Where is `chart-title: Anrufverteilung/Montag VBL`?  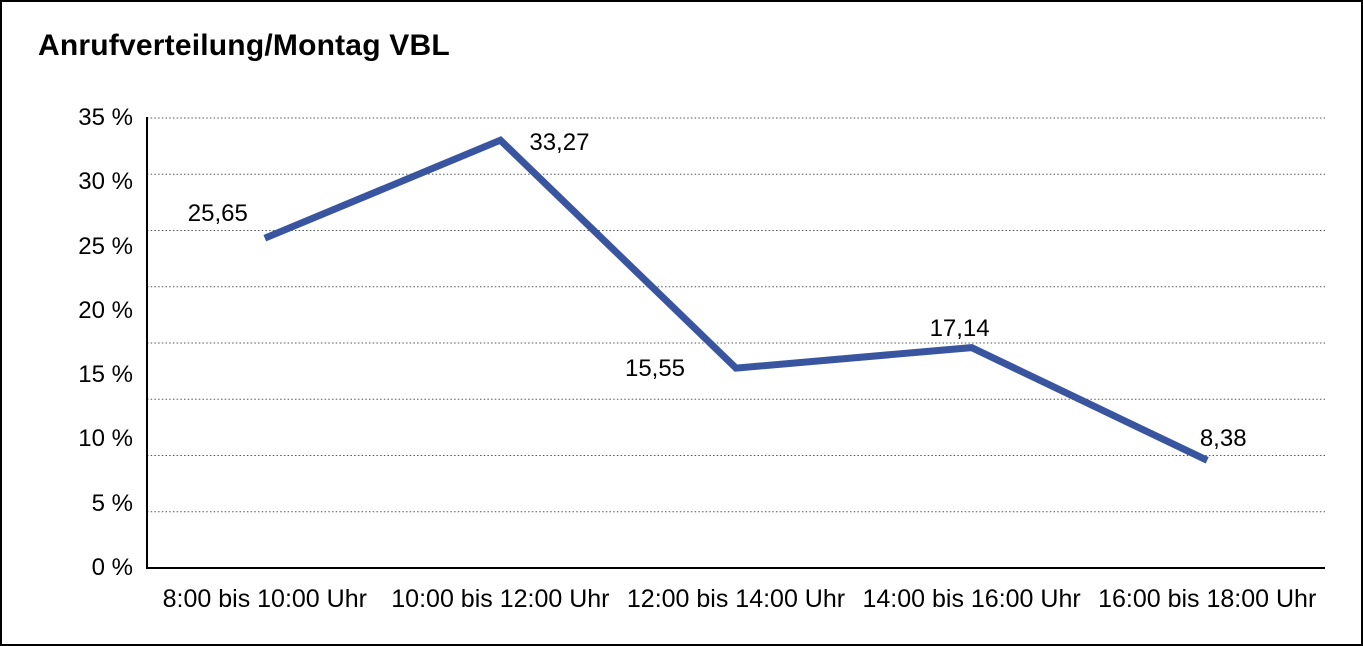
chart-title: Anrufverteilung/Montag VBL is located at coordinates (244, 45).